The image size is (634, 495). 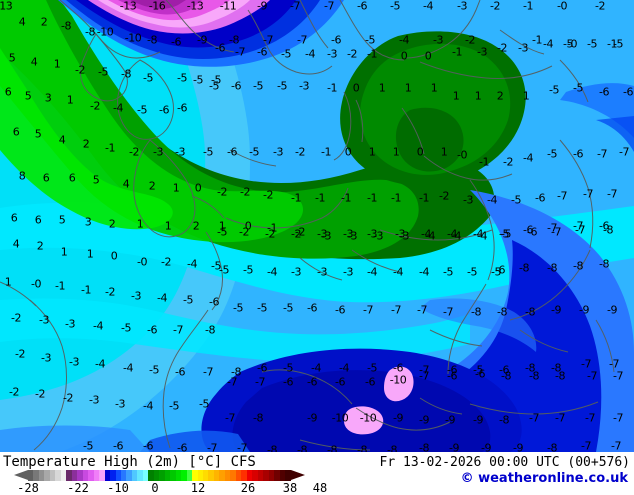 I want to click on colorbar-tick: -10, so click(x=118, y=488).